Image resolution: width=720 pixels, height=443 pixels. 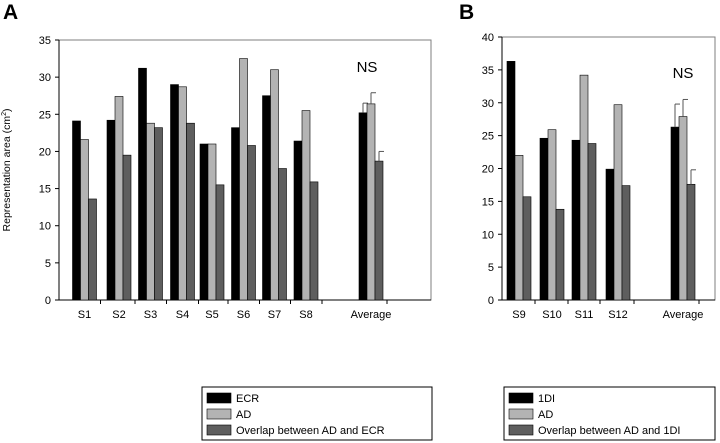 I want to click on significance-label-b: NS, so click(x=683, y=73).